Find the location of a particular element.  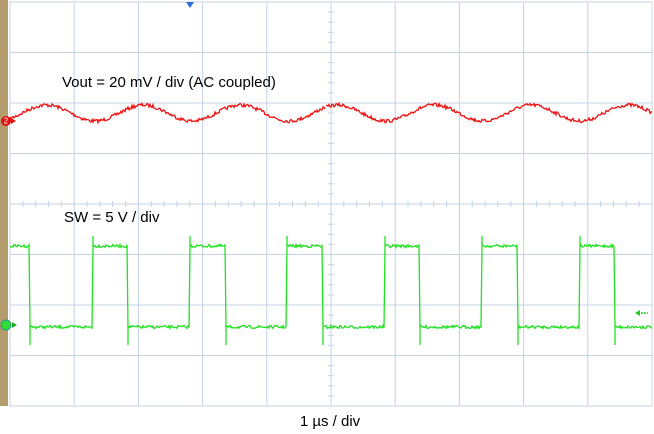

sw-marker is located at coordinates (6, 325).